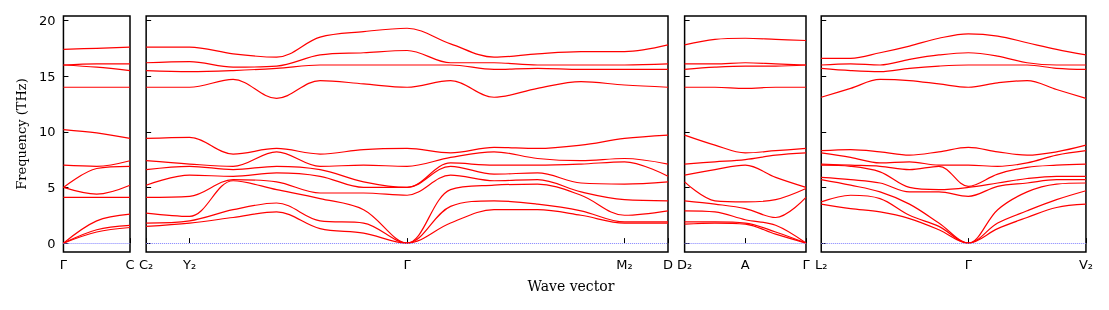 This screenshot has height=310, width=1109. I want to click on x-tick-label: Y₂, so click(189, 264).